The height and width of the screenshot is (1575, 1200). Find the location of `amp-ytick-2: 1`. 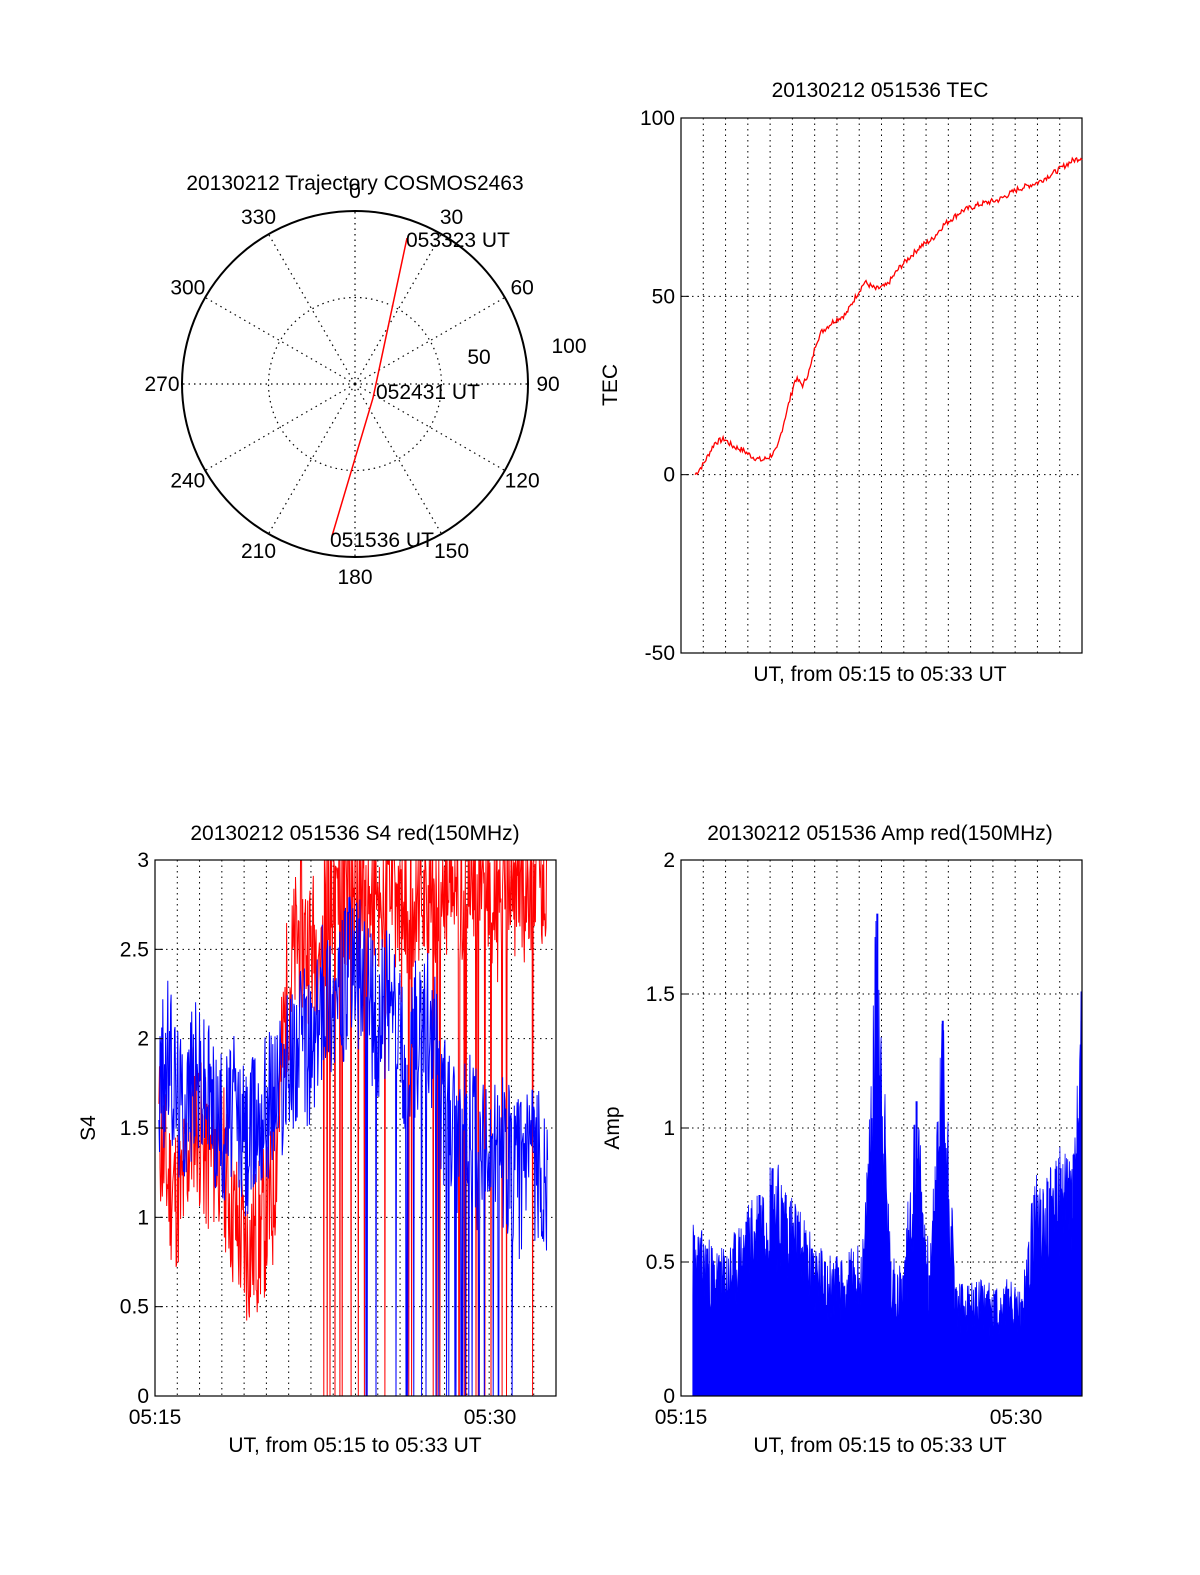

amp-ytick-2: 1 is located at coordinates (669, 1128).